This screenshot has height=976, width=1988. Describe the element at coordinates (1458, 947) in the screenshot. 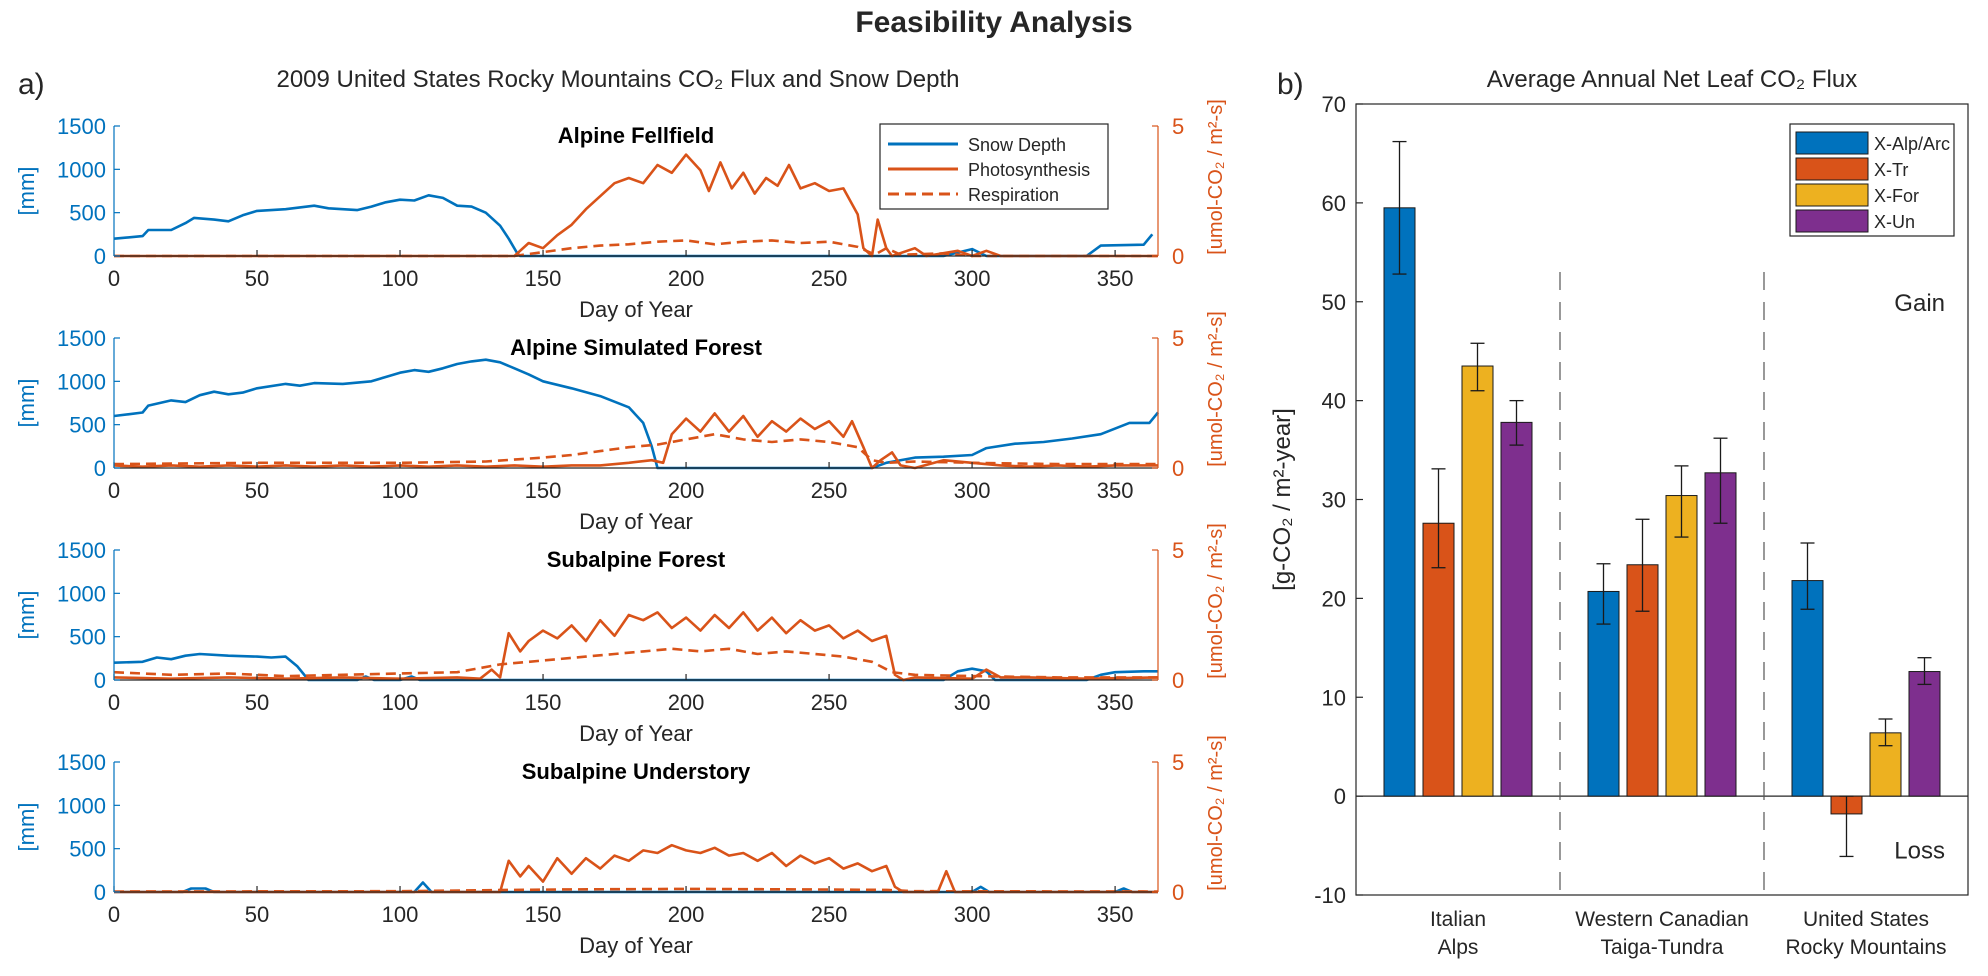

I see `category-label: Alps` at that location.